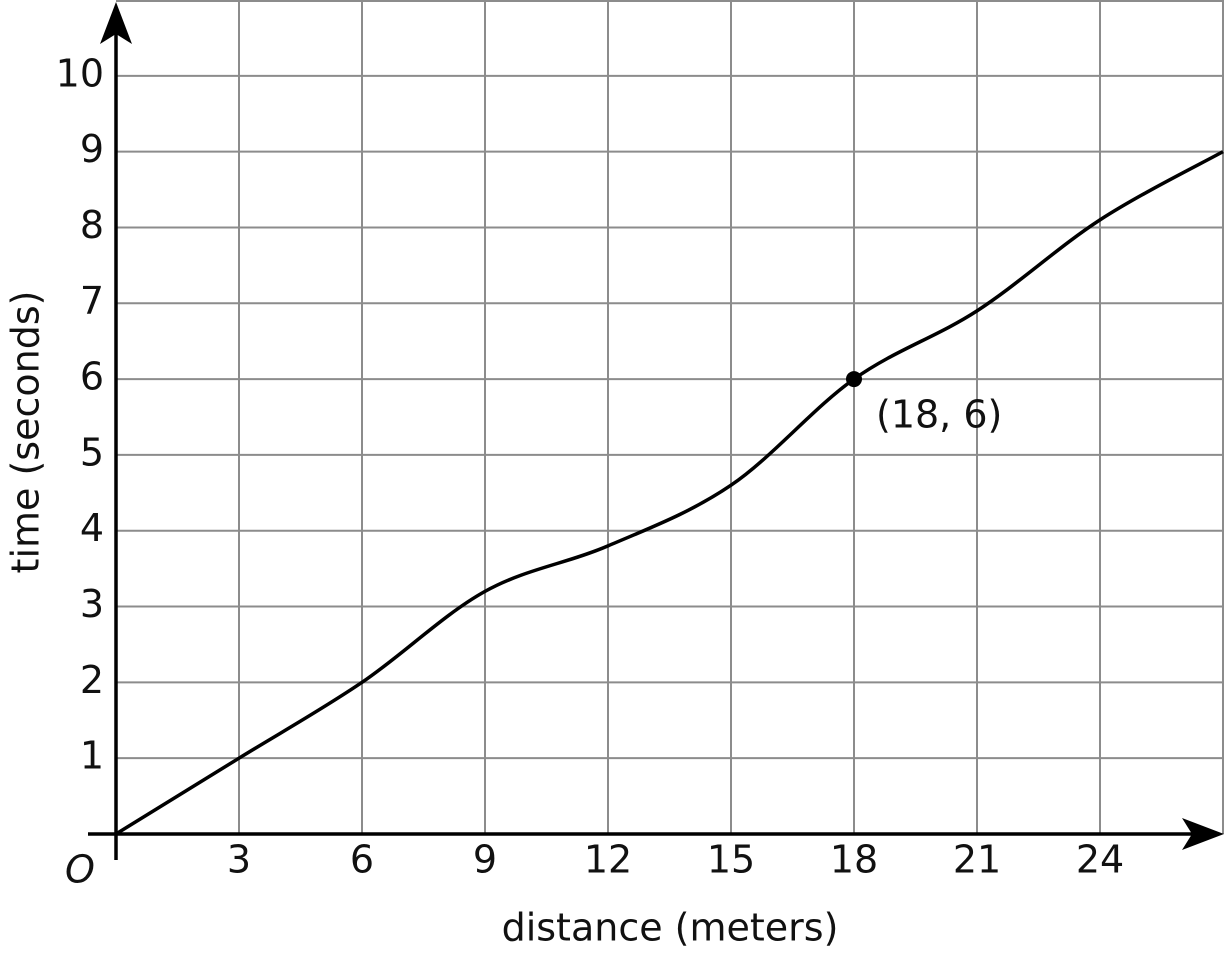 Image resolution: width=1226 pixels, height=960 pixels. I want to click on annotated-point, so click(854, 379).